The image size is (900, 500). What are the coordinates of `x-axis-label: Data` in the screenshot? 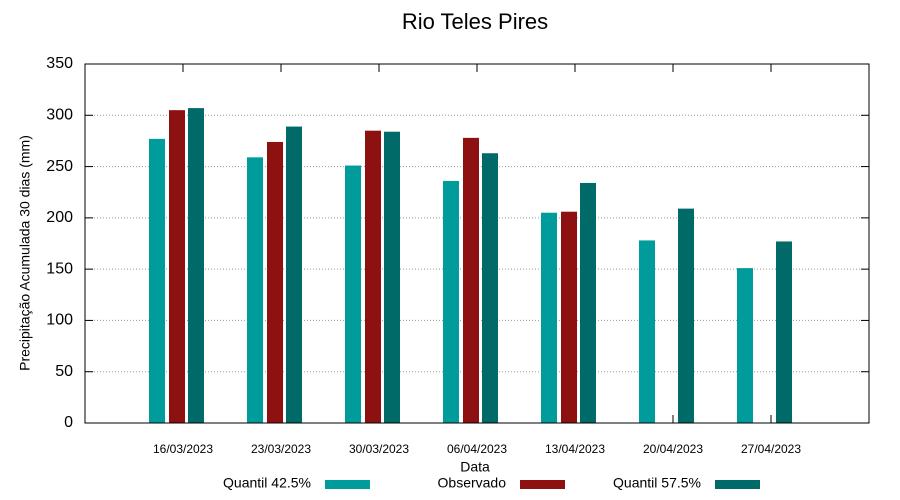 It's located at (475, 467).